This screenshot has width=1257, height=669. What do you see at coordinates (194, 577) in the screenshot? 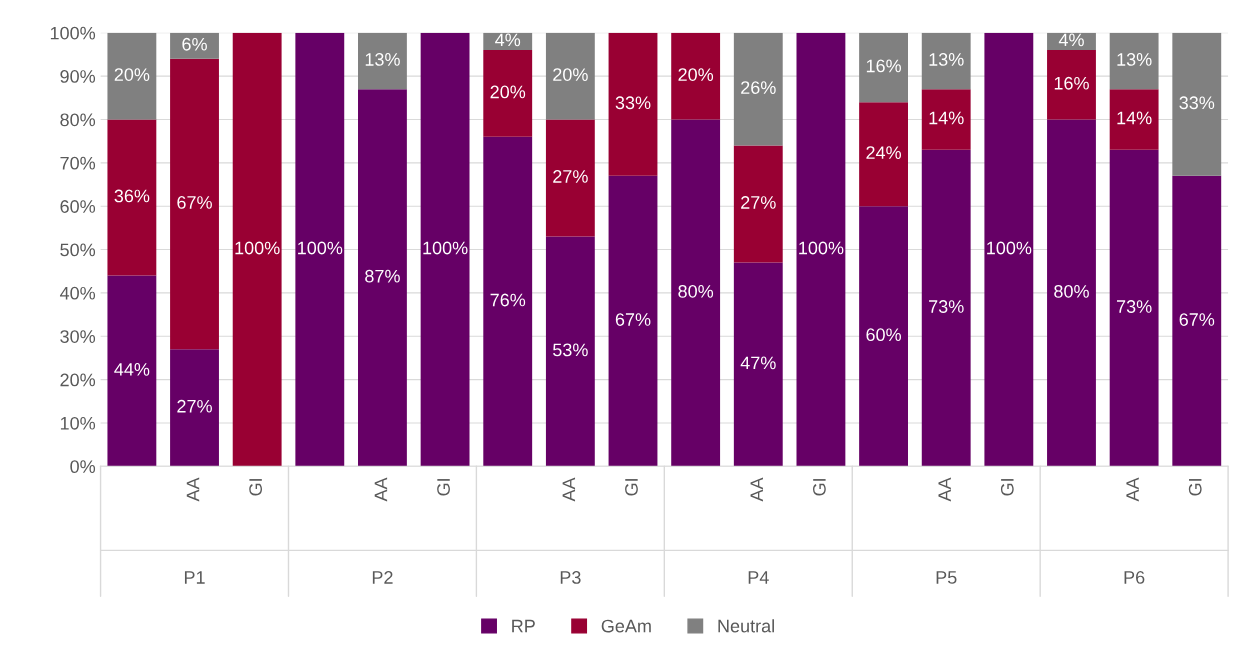
I see `text: P1` at bounding box center [194, 577].